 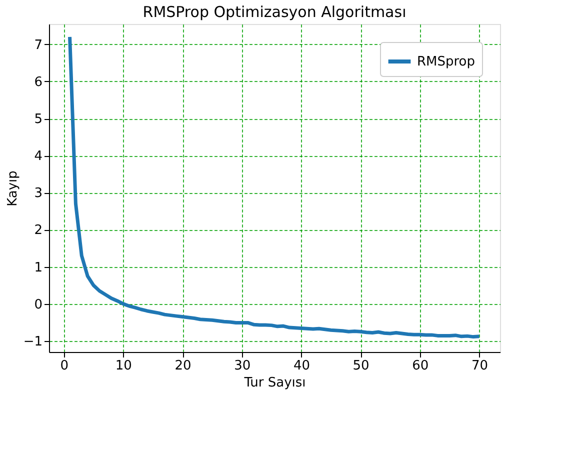 What do you see at coordinates (123, 366) in the screenshot?
I see `x-tick-label: 10` at bounding box center [123, 366].